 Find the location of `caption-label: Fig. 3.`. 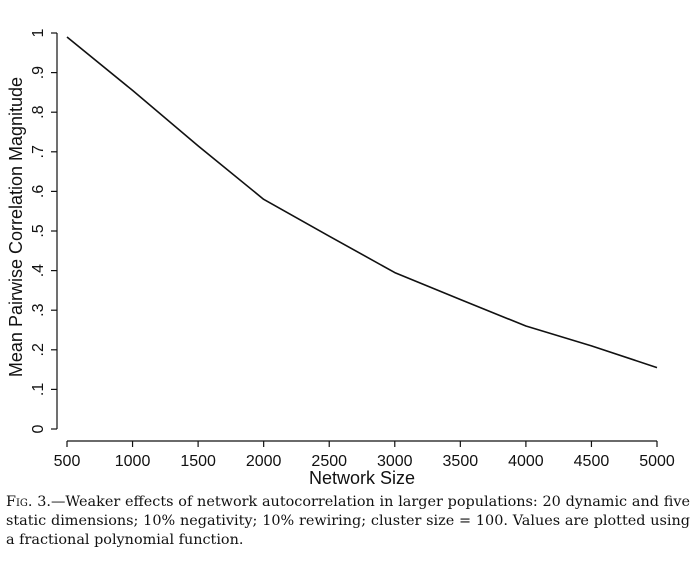

caption-label: Fig. 3. is located at coordinates (29, 502).